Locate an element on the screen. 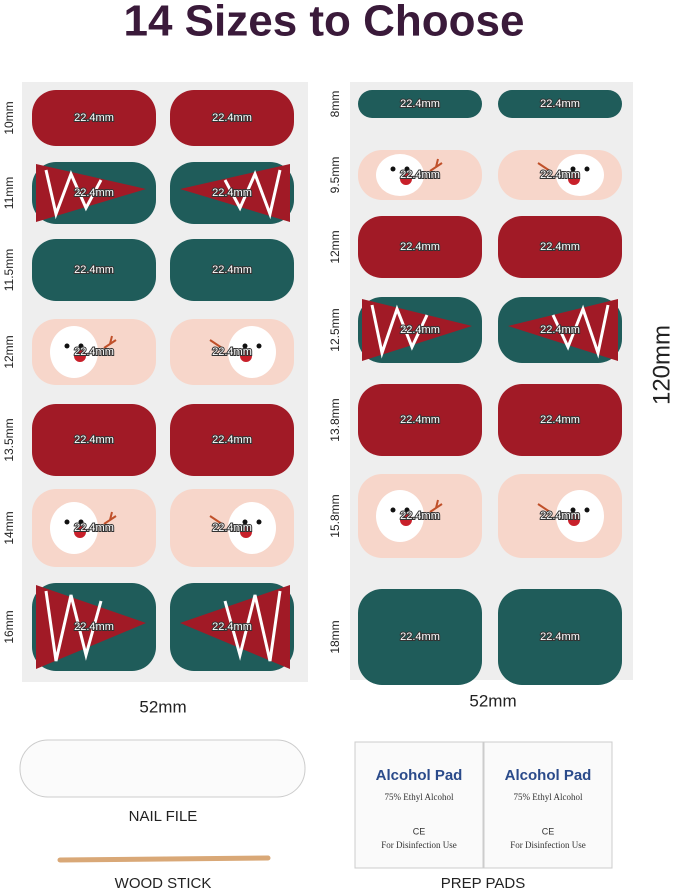 Image resolution: width=679 pixels, height=893 pixels. title: 14 Sizes to Choose is located at coordinates (323, 23).